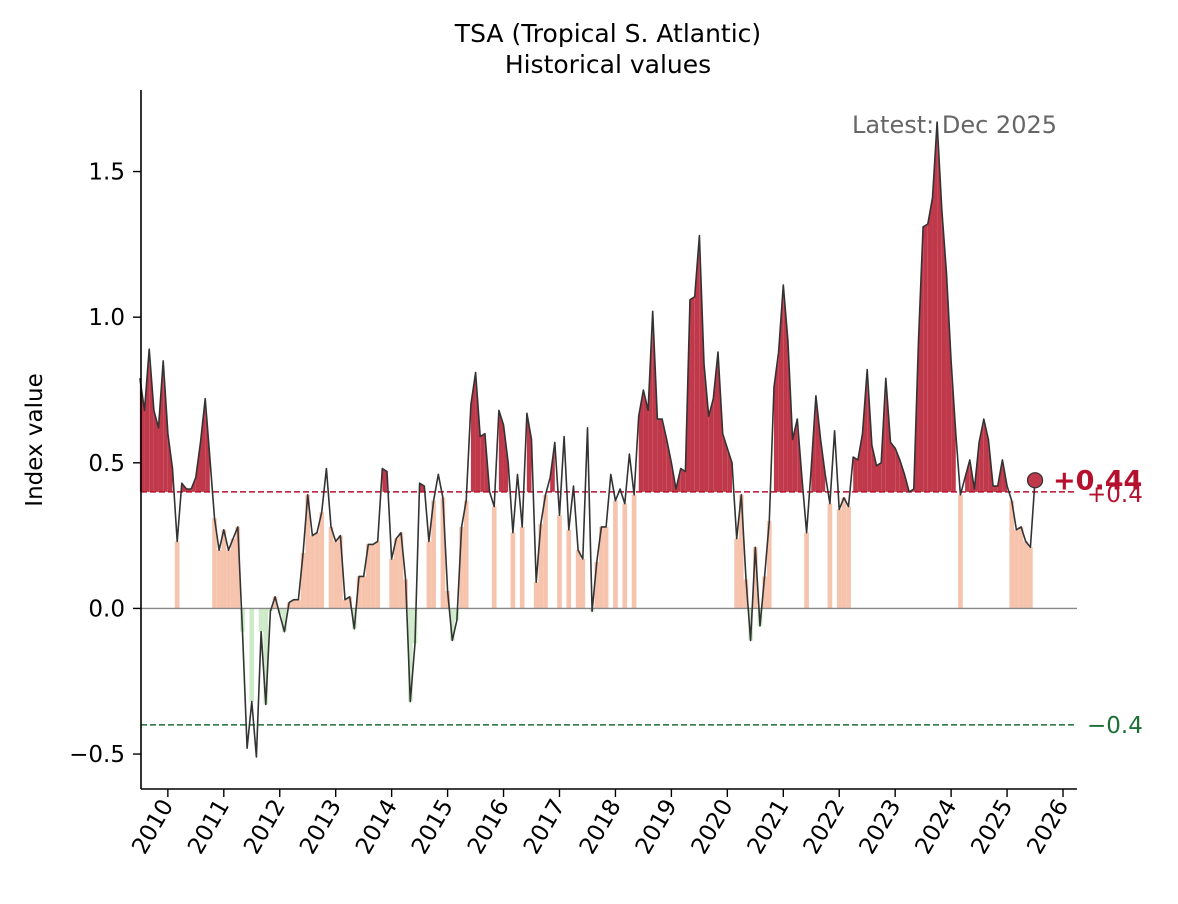 This screenshot has width=1178, height=904. I want to click on x-tick-label: 2016, so click(489, 827).